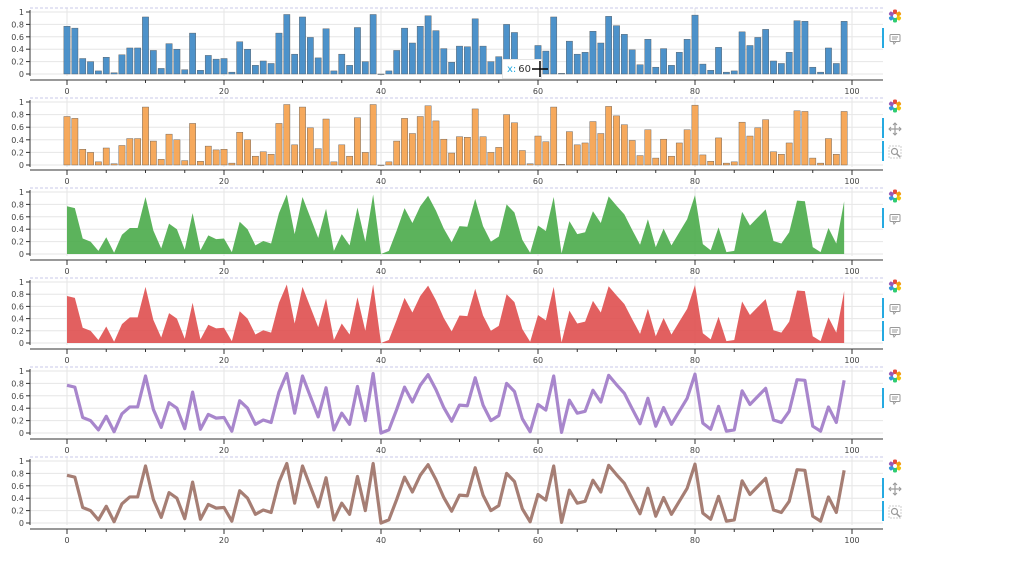 Image resolution: width=1024 pixels, height=575 pixels. Describe the element at coordinates (21, 165) in the screenshot. I see `y-tick-label: 0` at that location.